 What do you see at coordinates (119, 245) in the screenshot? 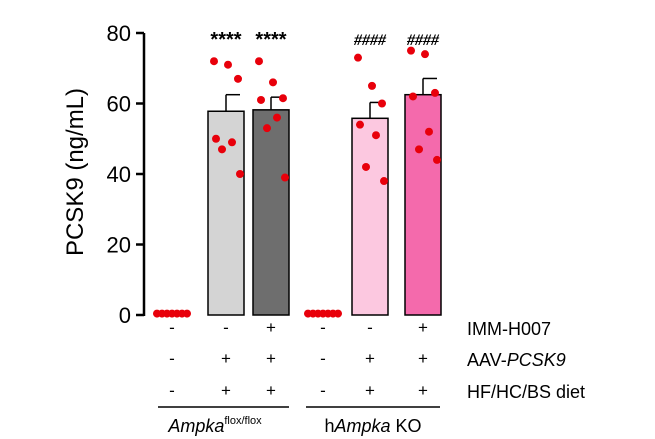
I see `y-tick-label: 20` at bounding box center [119, 245].